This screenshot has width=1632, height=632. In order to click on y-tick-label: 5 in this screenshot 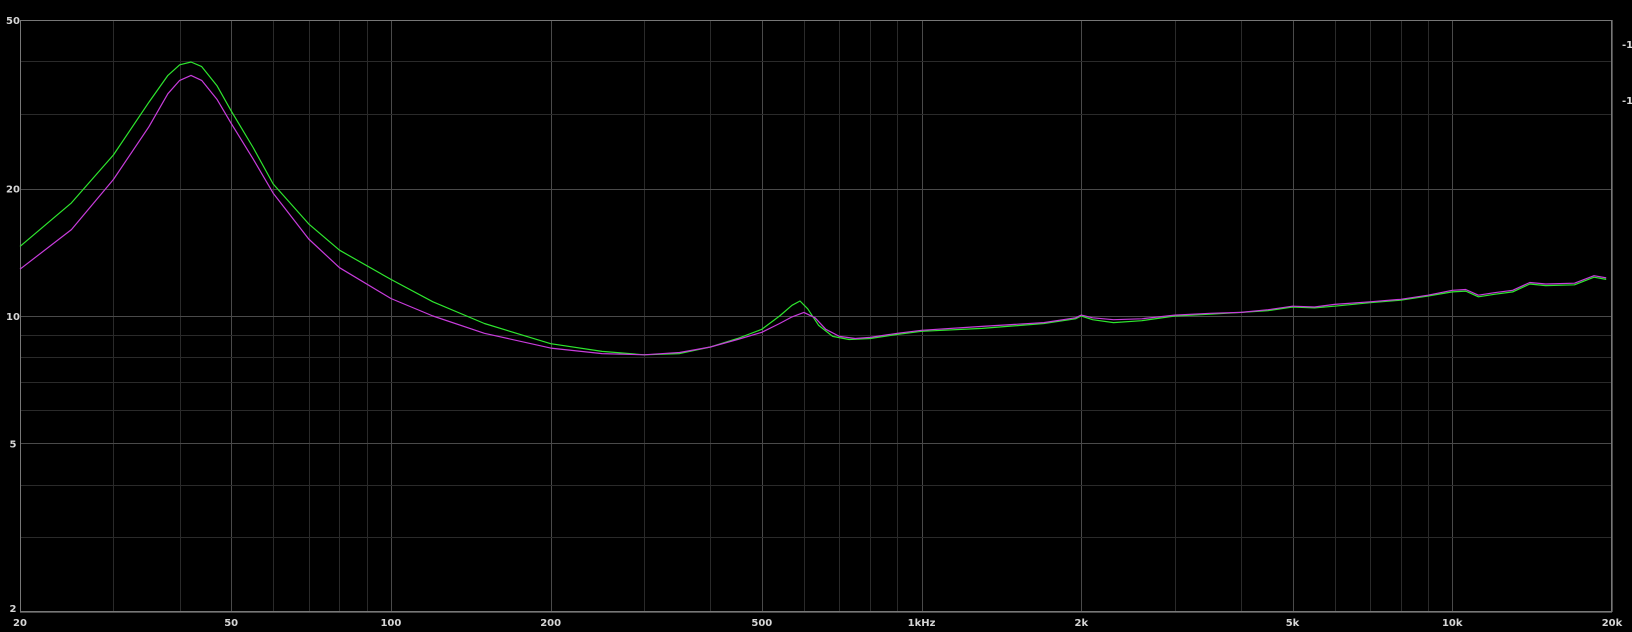, I will do `click(13, 444)`.